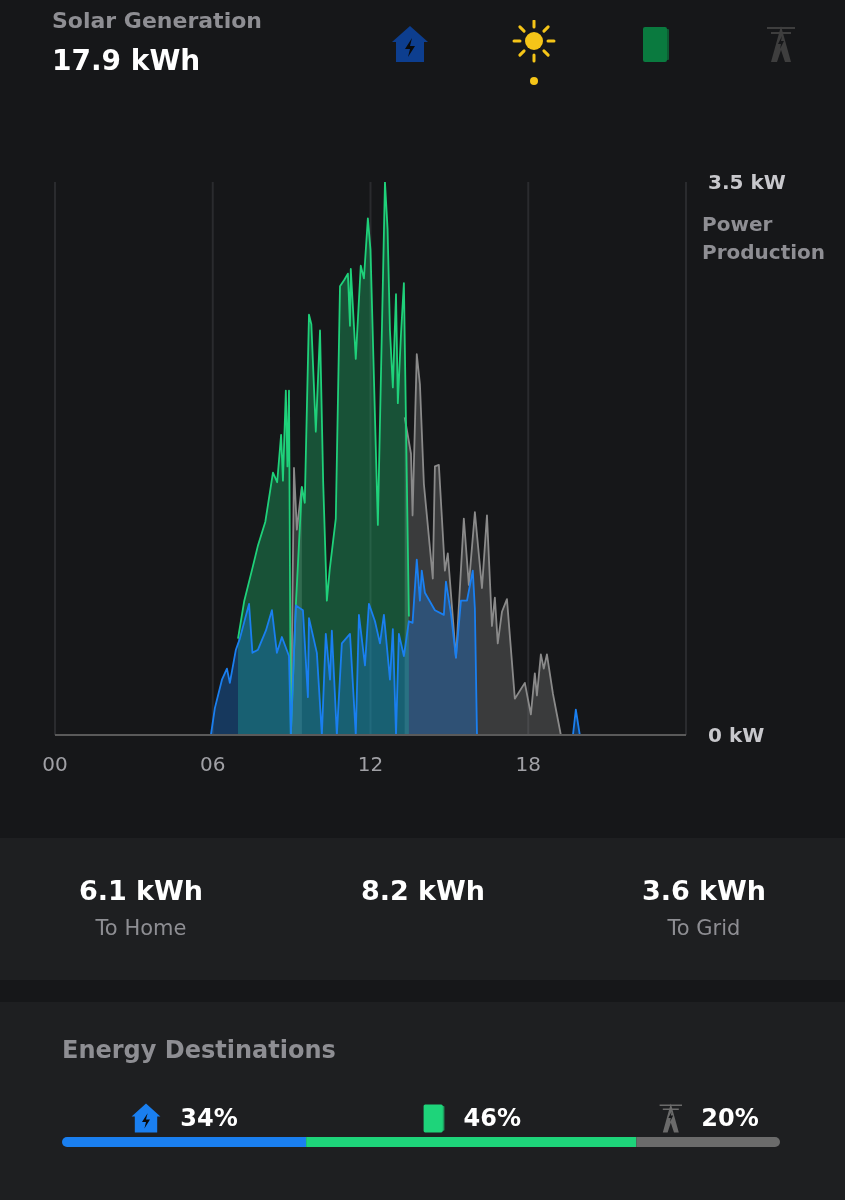 Image resolution: width=845 pixels, height=1200 pixels. Describe the element at coordinates (704, 928) in the screenshot. I see `text: To Grid` at that location.